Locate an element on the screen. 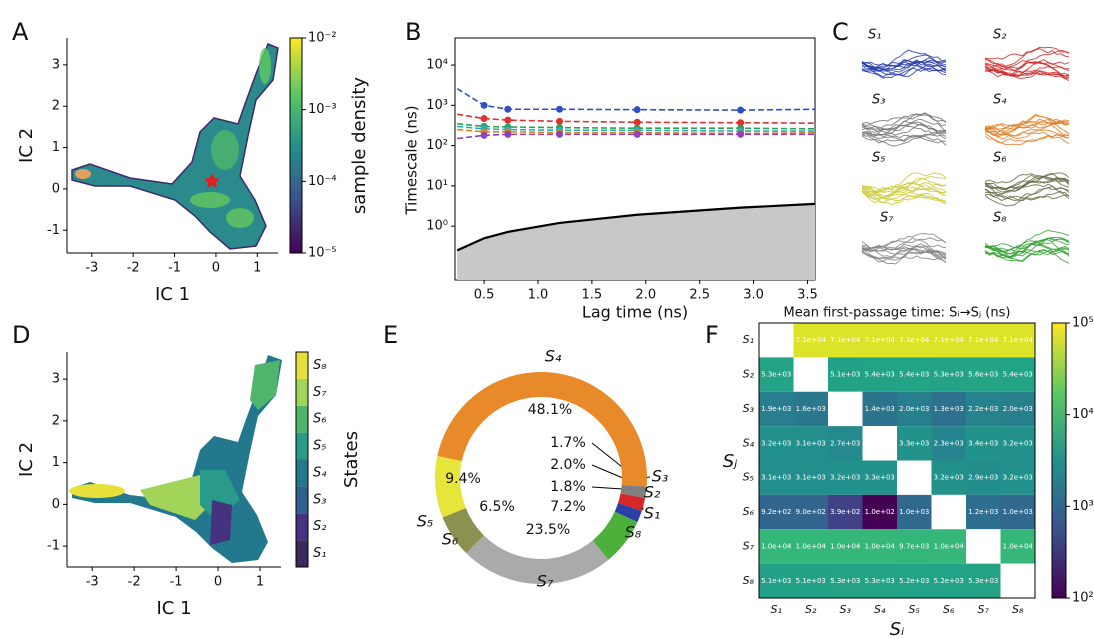 This screenshot has width=1094, height=639. panel-letter: C is located at coordinates (840, 32).